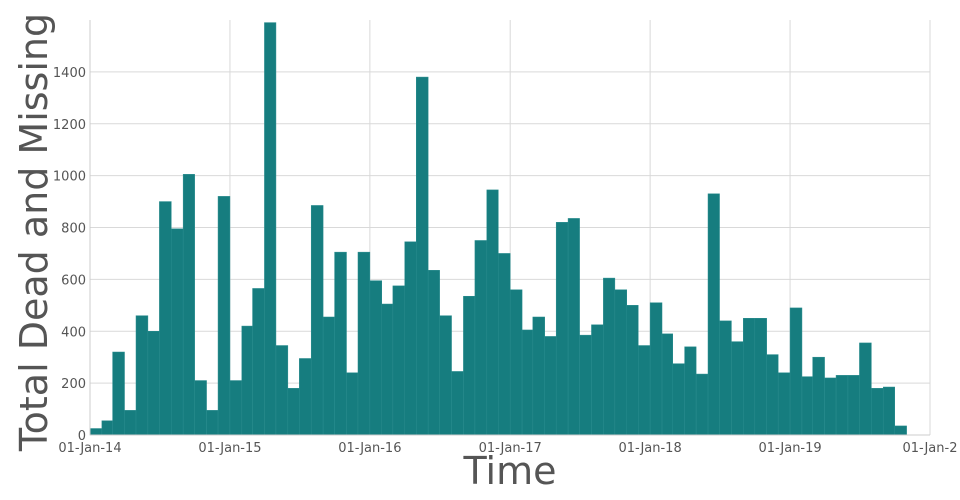 This screenshot has height=500, width=960. What do you see at coordinates (930, 448) in the screenshot?
I see `x-tick-label: 01-Jan-2` at bounding box center [930, 448].